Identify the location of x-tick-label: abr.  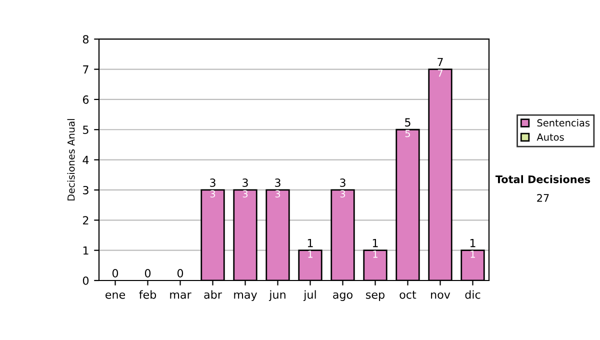
(213, 294).